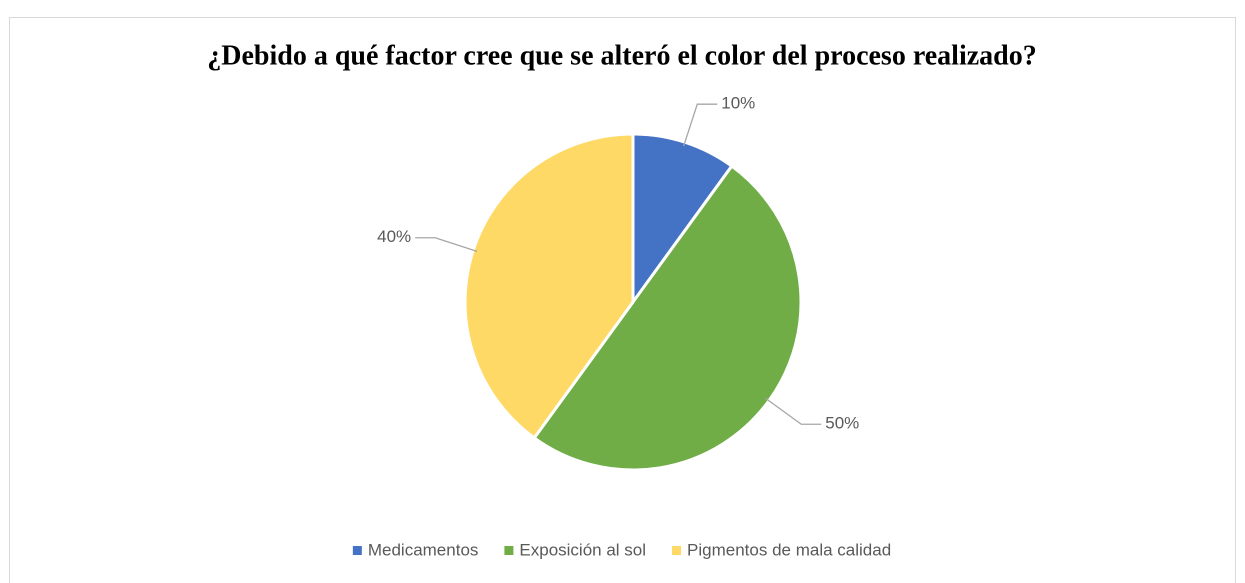  I want to click on data-label: 40%, so click(394, 236).